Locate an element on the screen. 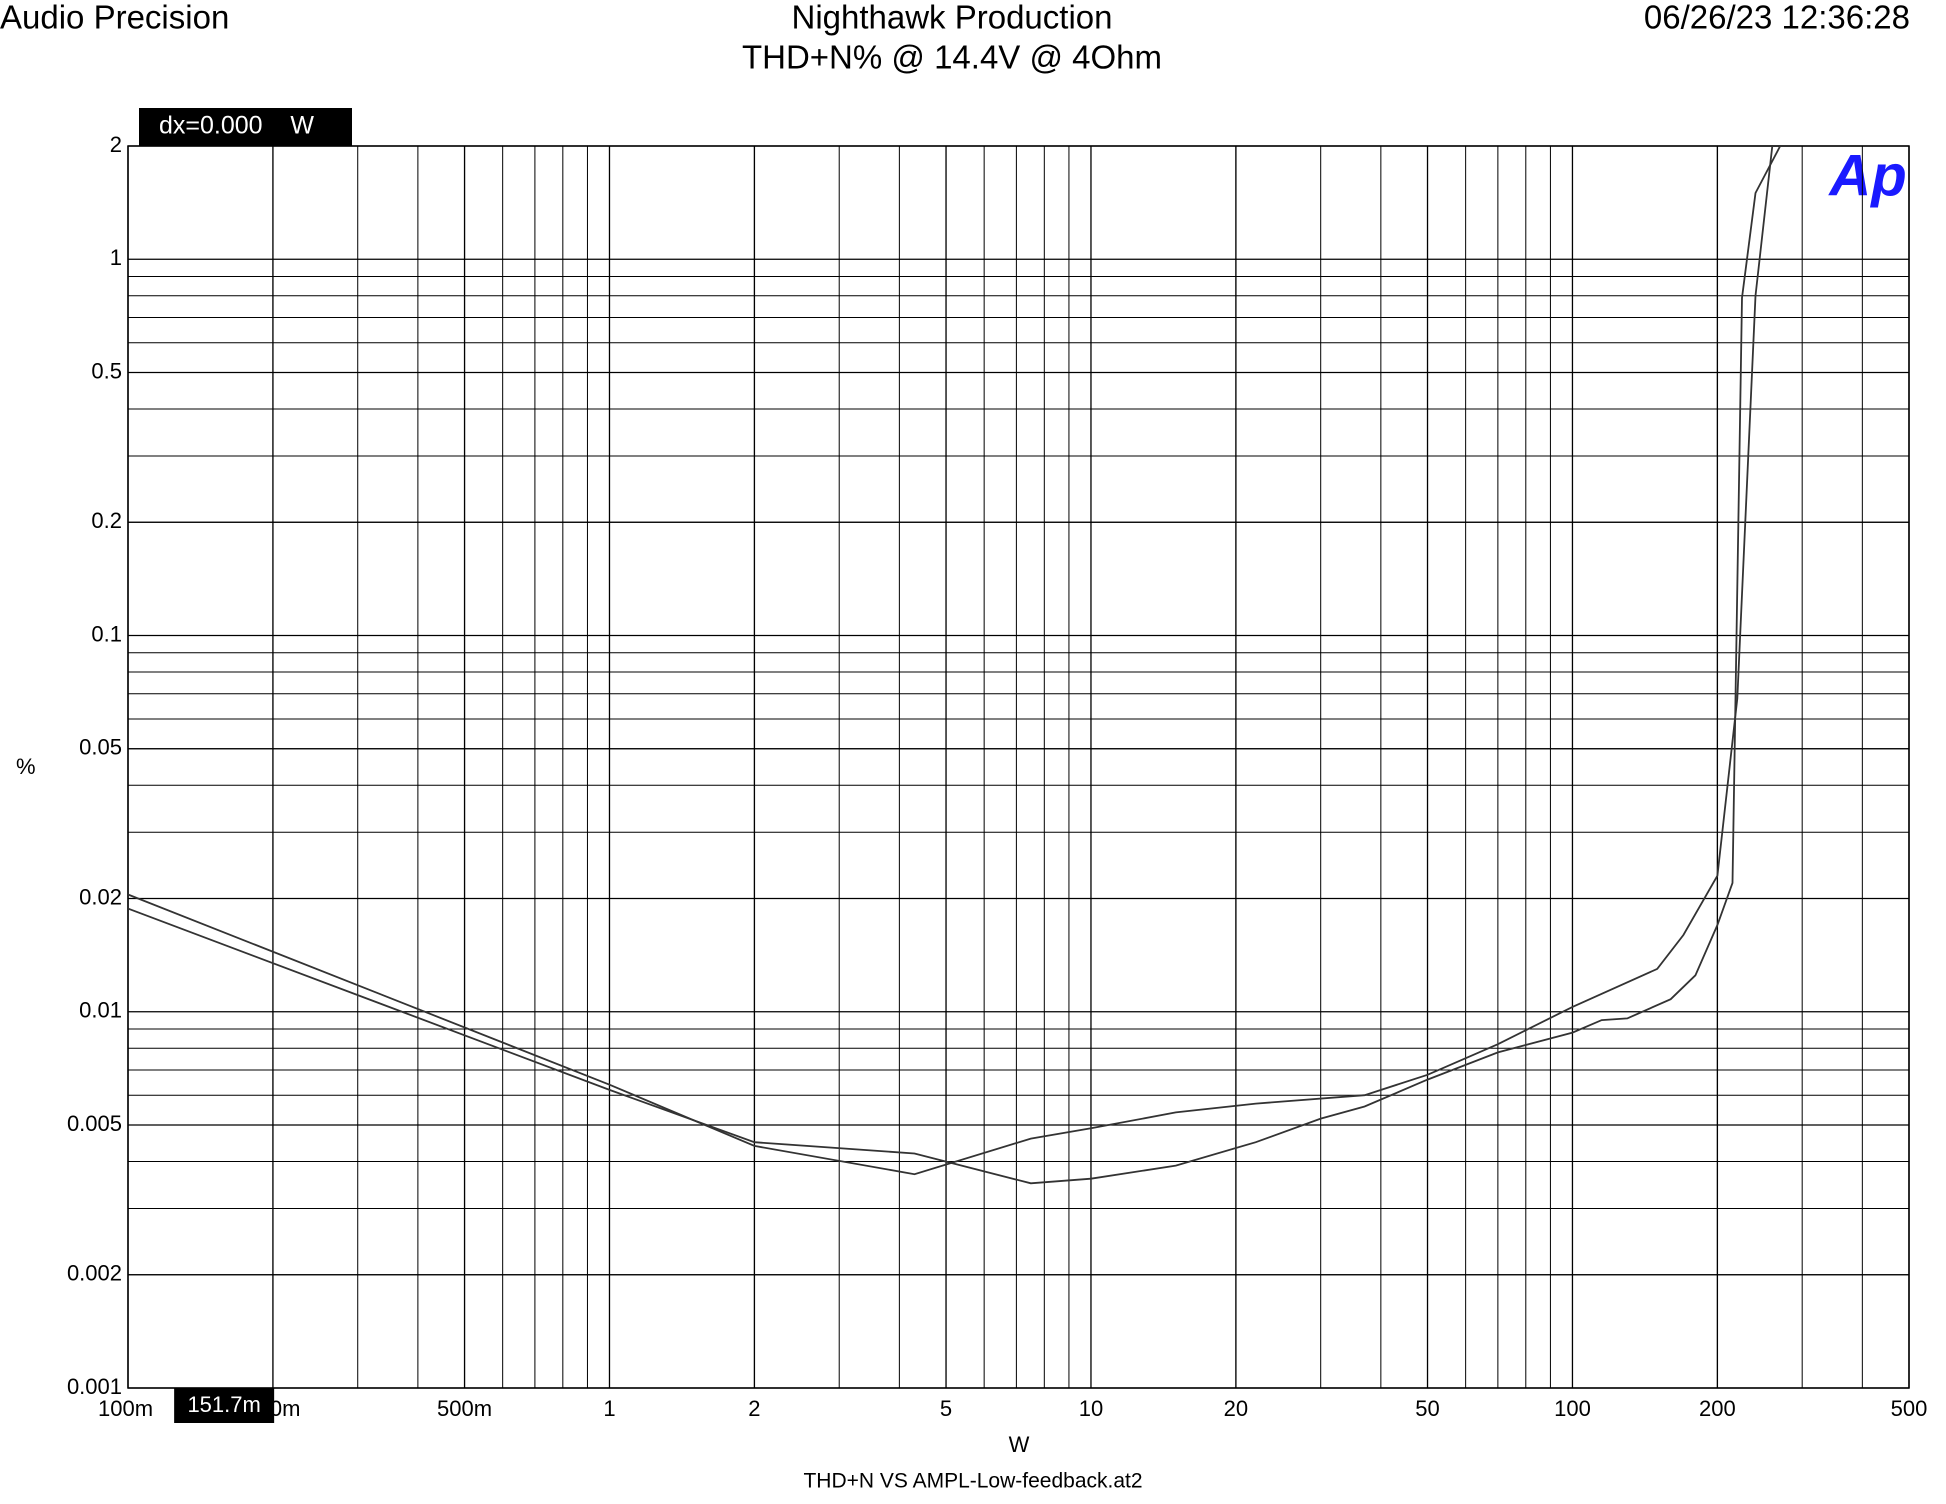 This screenshot has height=1504, width=1946. x-tick-label: 20 is located at coordinates (1236, 1408).